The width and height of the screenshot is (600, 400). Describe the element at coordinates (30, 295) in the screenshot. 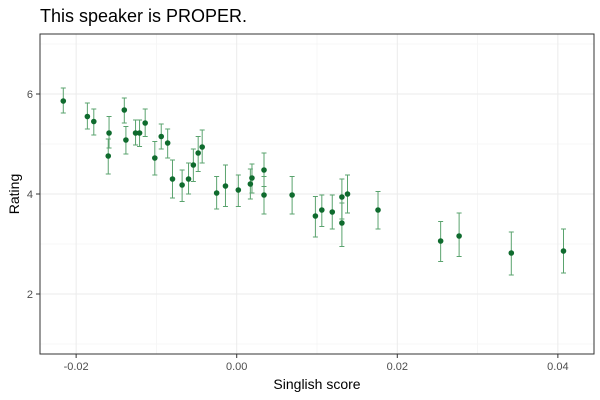

I see `y-tick-label: 2` at that location.